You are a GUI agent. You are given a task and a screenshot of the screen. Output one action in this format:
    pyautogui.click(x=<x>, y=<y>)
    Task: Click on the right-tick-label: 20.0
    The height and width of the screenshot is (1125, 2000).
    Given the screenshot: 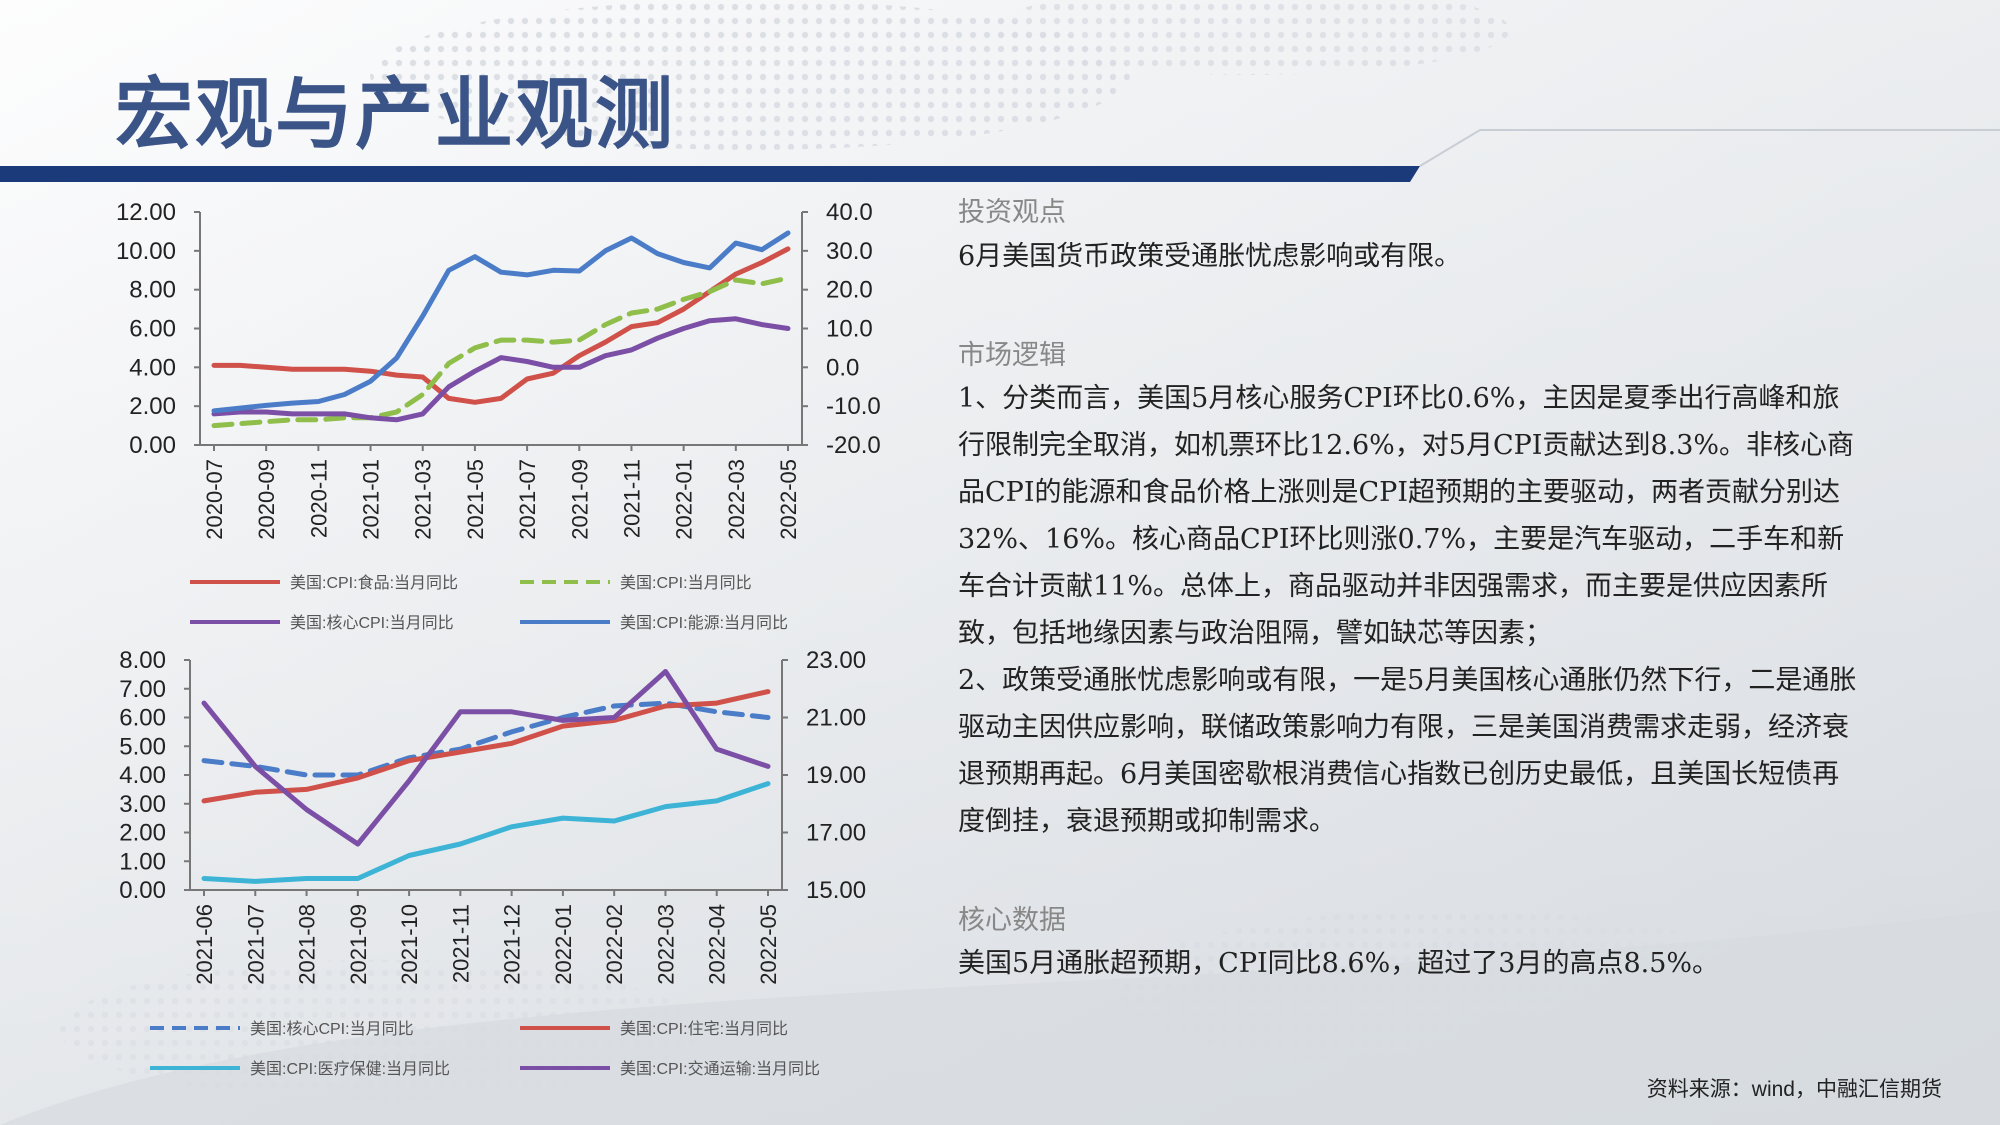 What is the action you would take?
    pyautogui.click(x=849, y=290)
    